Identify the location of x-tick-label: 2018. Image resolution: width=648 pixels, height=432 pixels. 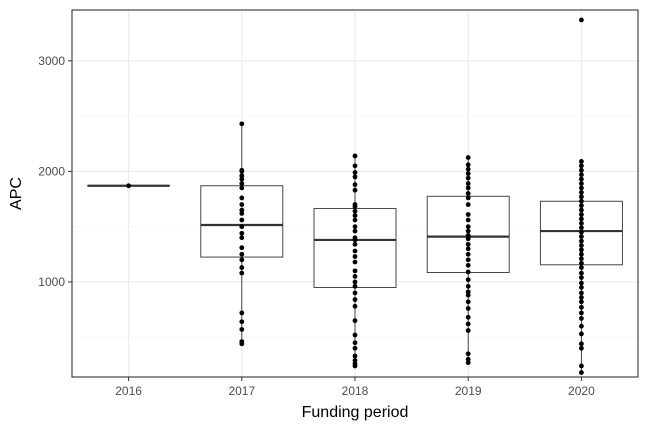
(355, 391).